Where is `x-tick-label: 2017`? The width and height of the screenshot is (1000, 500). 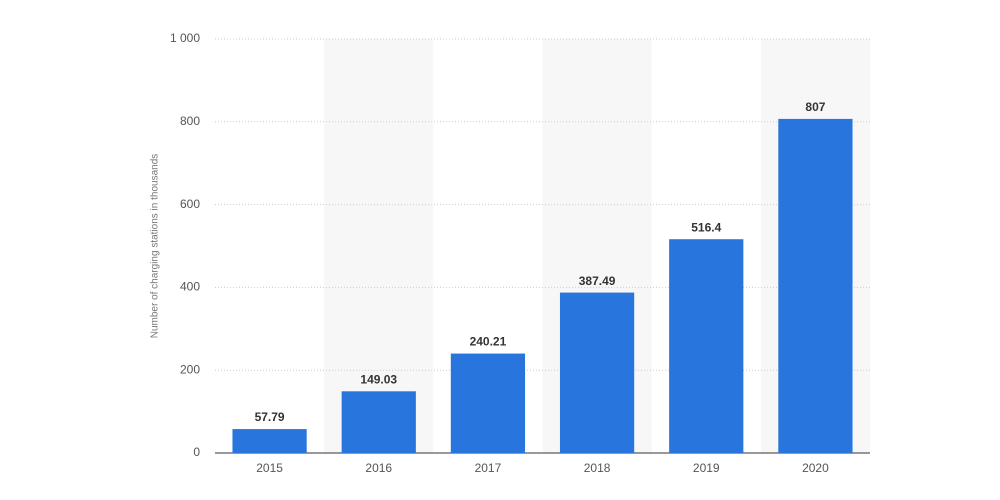 x-tick-label: 2017 is located at coordinates (488, 468).